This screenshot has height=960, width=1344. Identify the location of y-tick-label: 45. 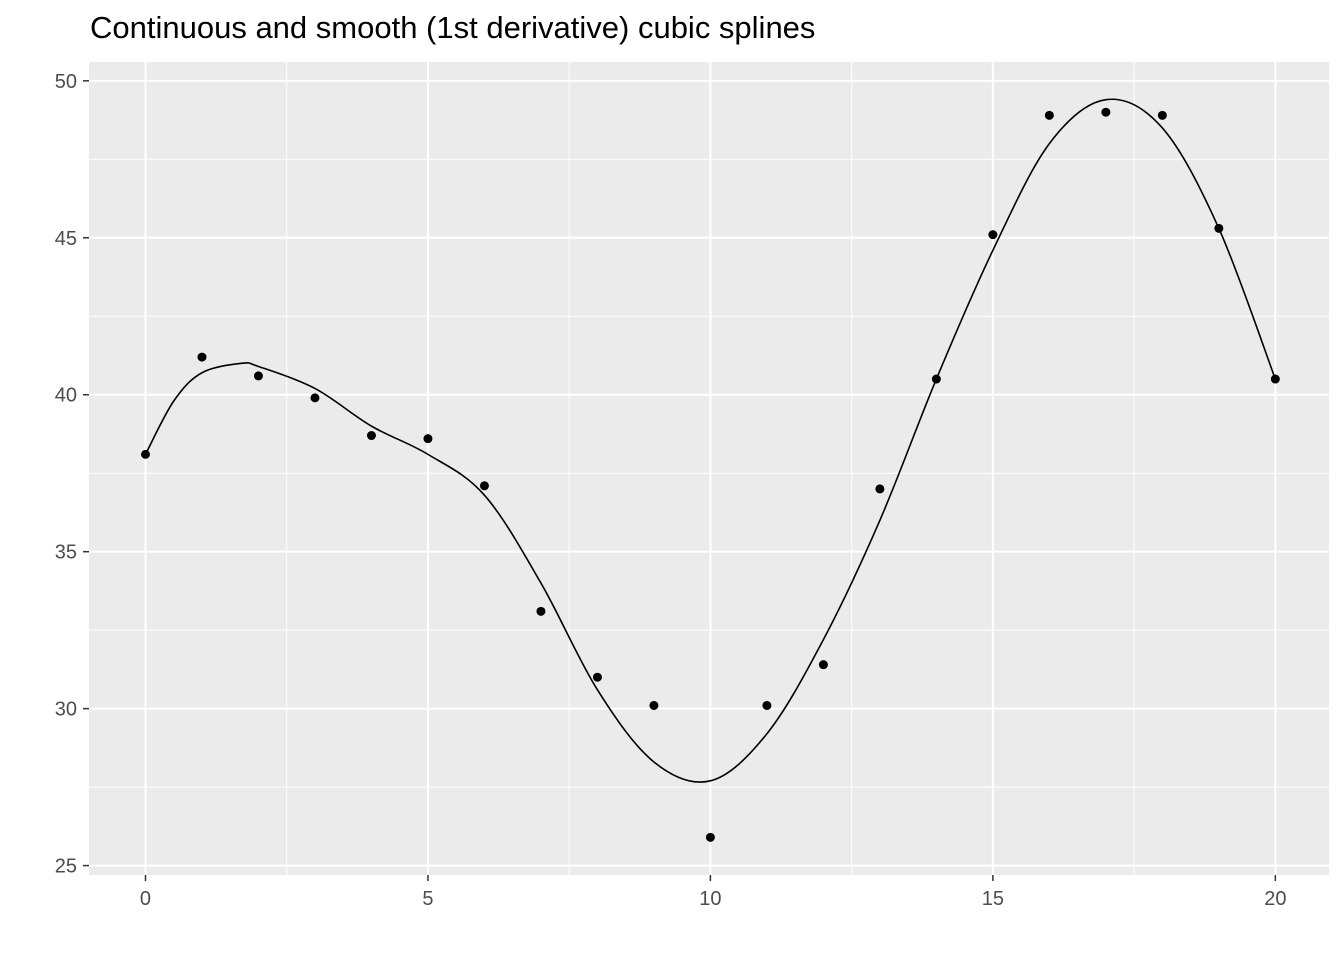
(66, 239).